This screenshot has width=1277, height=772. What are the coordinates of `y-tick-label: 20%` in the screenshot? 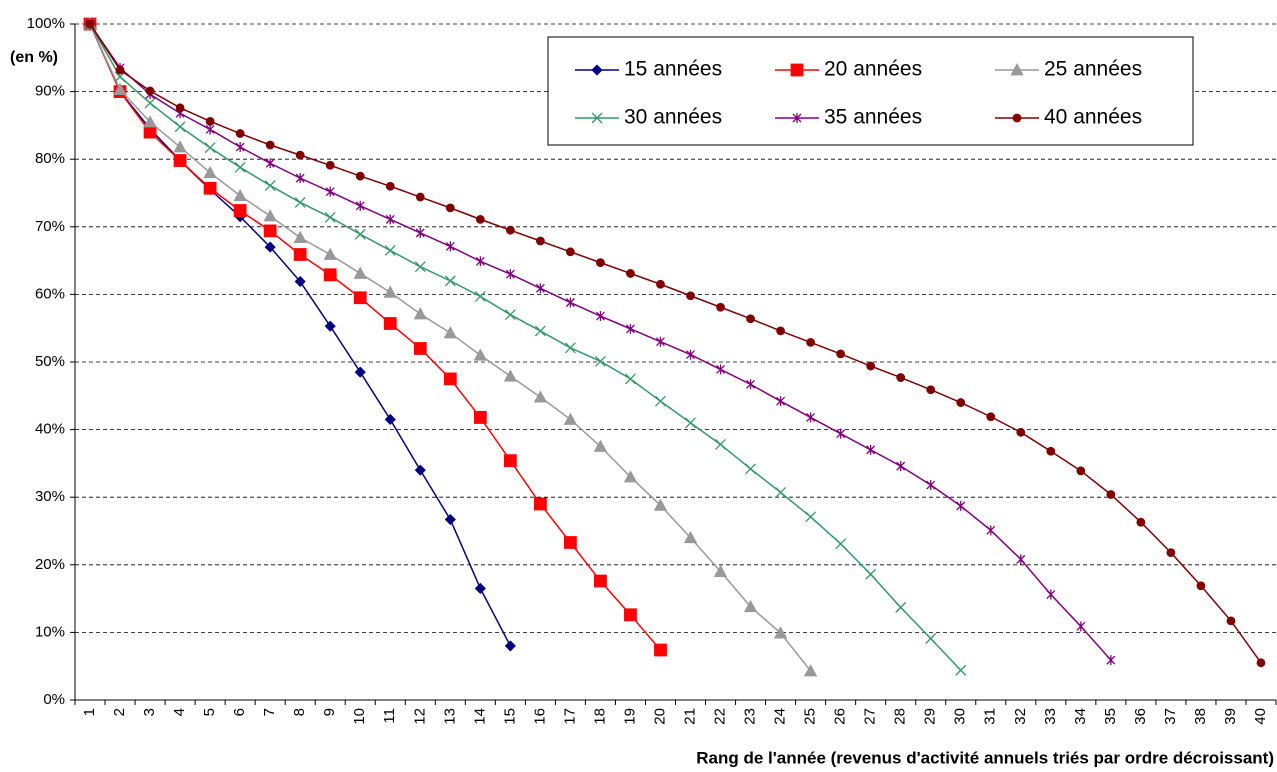 It's located at (50, 564).